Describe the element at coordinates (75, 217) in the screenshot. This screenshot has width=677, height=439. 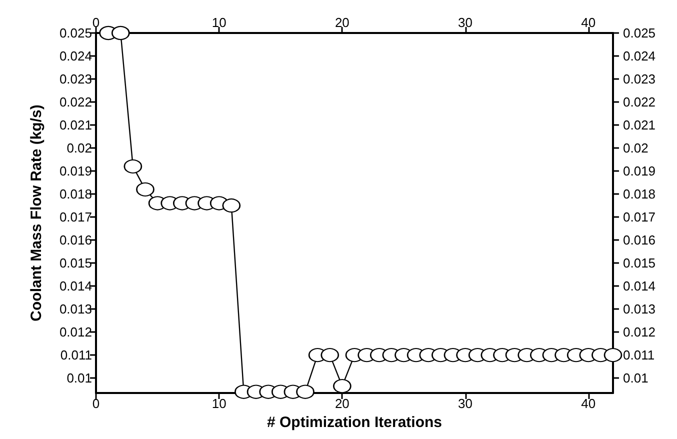
I see `y-tick-label: 0.017` at that location.